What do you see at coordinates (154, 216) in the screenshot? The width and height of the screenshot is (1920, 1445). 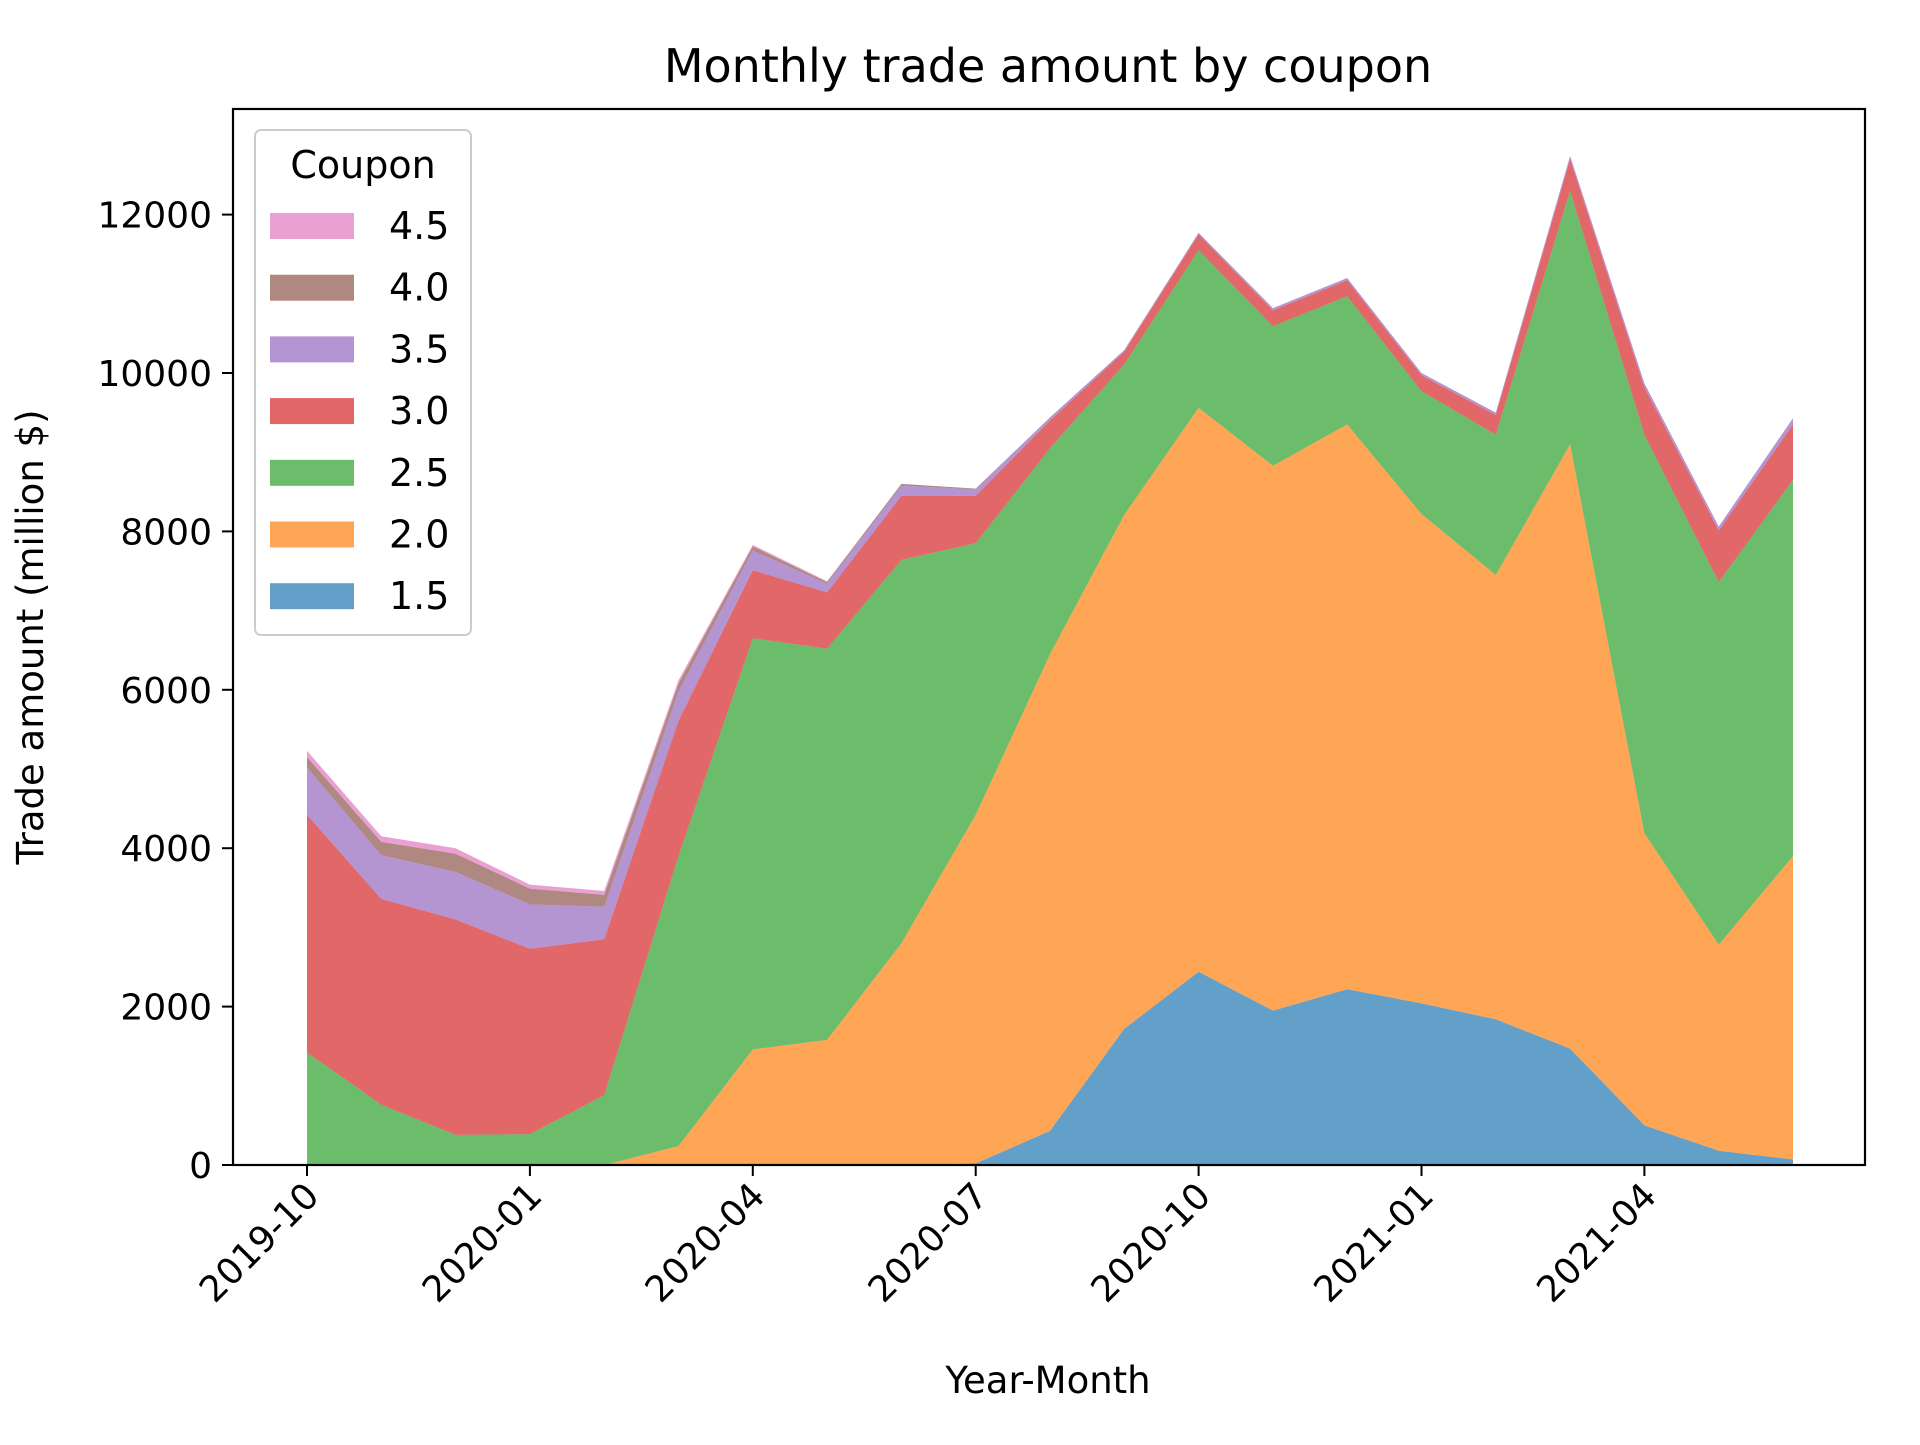 I see `y-tick-label: 12000` at bounding box center [154, 216].